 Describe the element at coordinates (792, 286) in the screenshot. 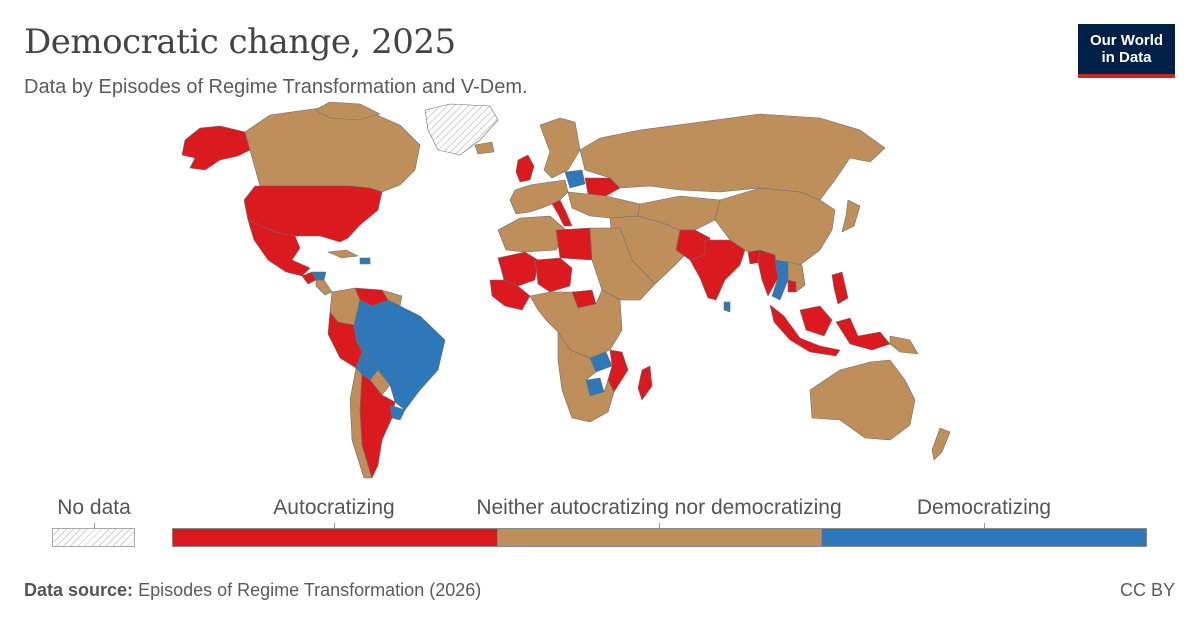

I see `map-region-cambodia` at that location.